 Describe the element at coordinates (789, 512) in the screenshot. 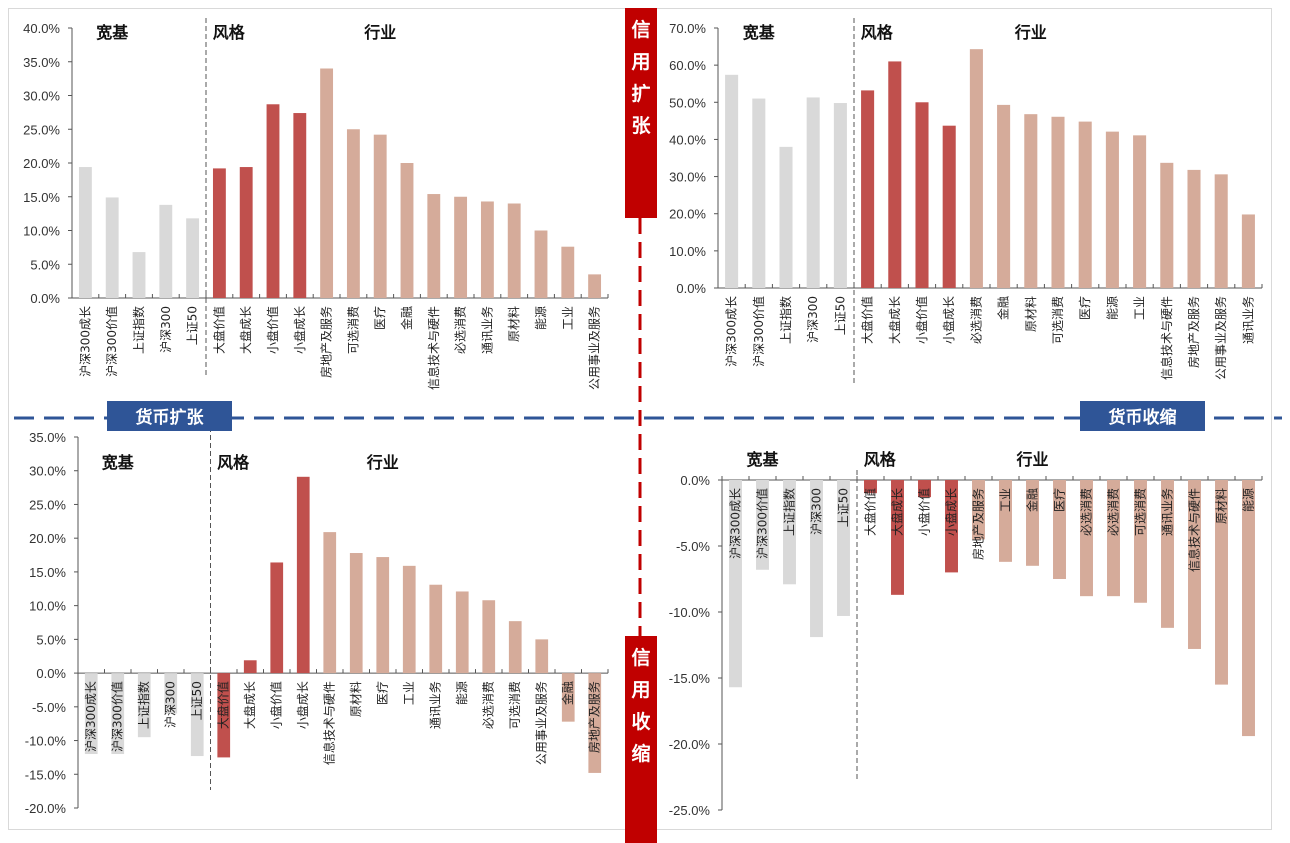

I see `category-label: 上证指数` at that location.